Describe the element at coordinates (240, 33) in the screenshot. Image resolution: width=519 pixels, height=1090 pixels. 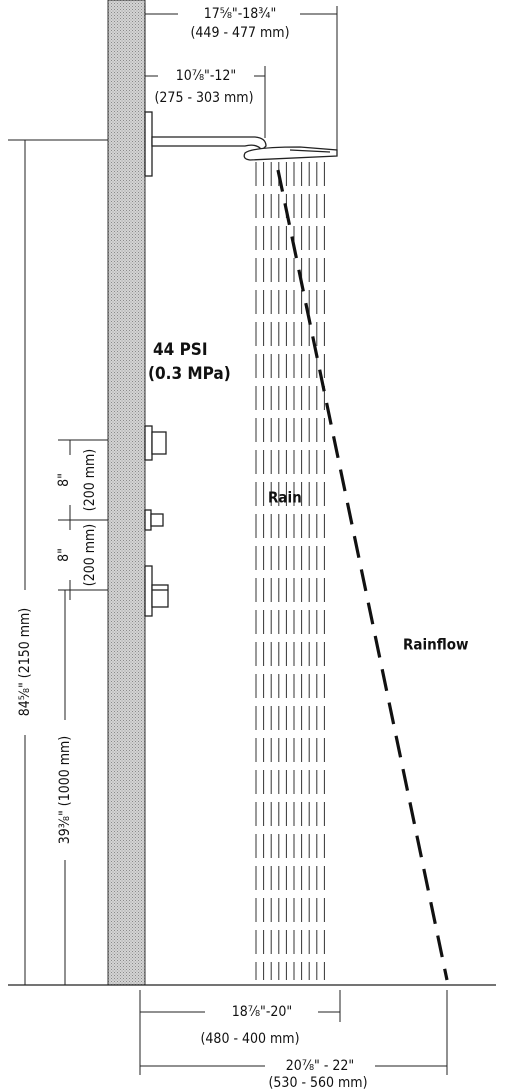
I see `dimension-label: (449 - 477 mm)` at that location.